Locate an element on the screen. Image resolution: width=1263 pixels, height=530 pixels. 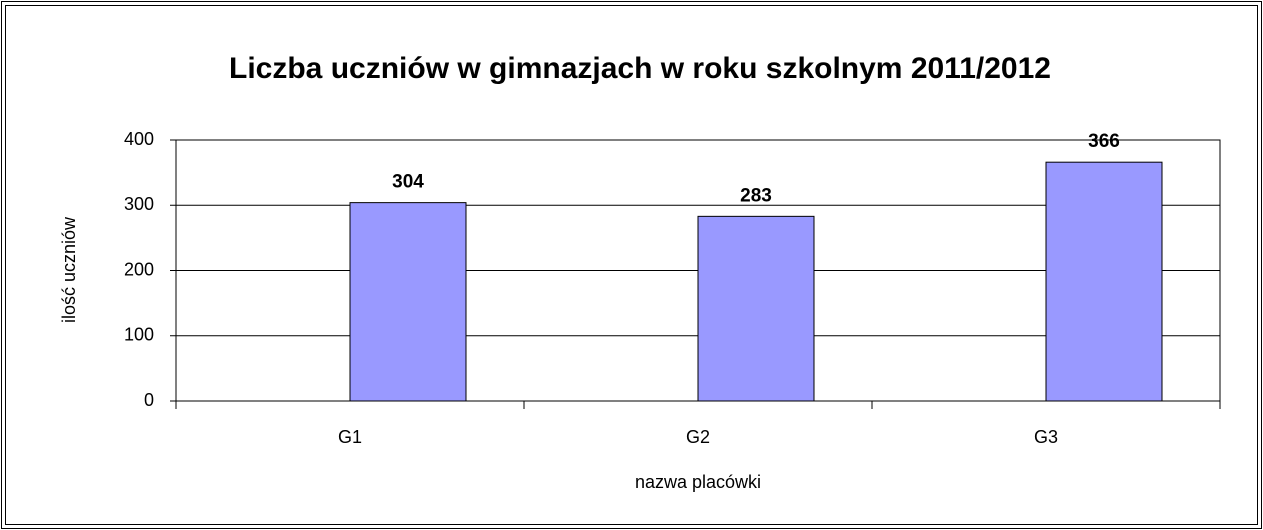
data-label: 366 is located at coordinates (1104, 141).